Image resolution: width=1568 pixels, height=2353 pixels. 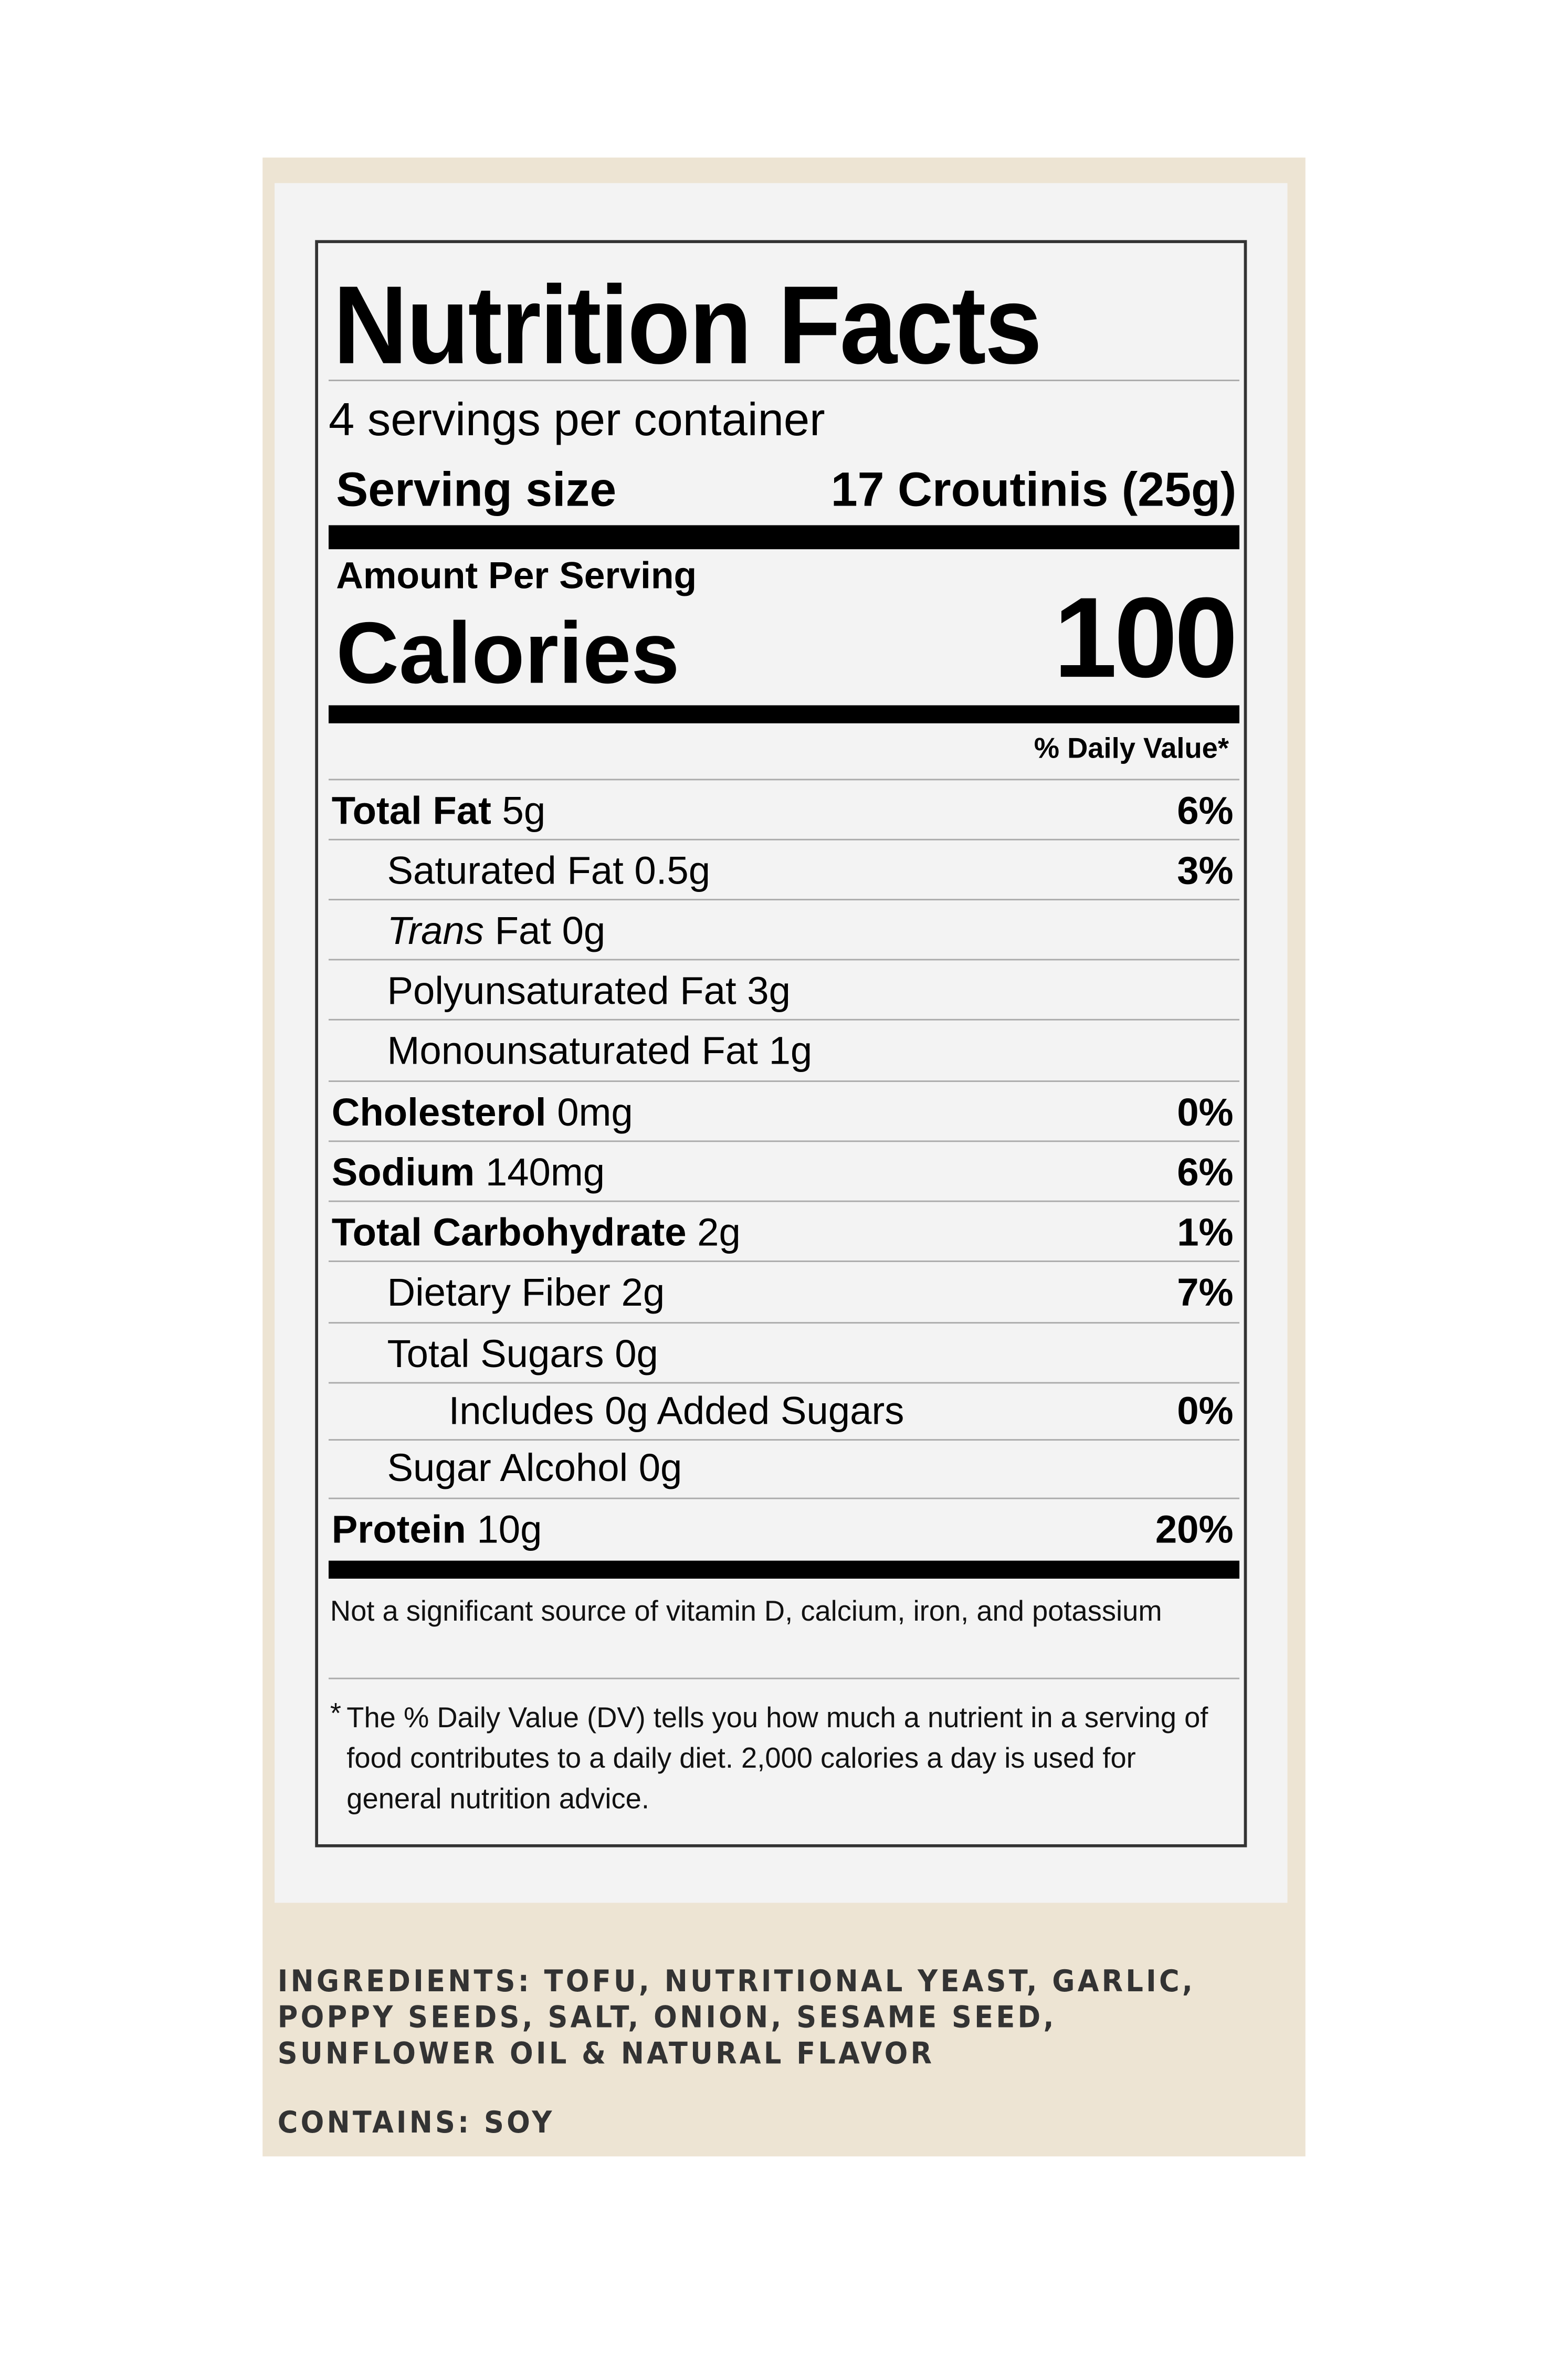 I want to click on nutrient-row-sugar-alcohol: Sugar Alcohol 0g, so click(x=784, y=1469).